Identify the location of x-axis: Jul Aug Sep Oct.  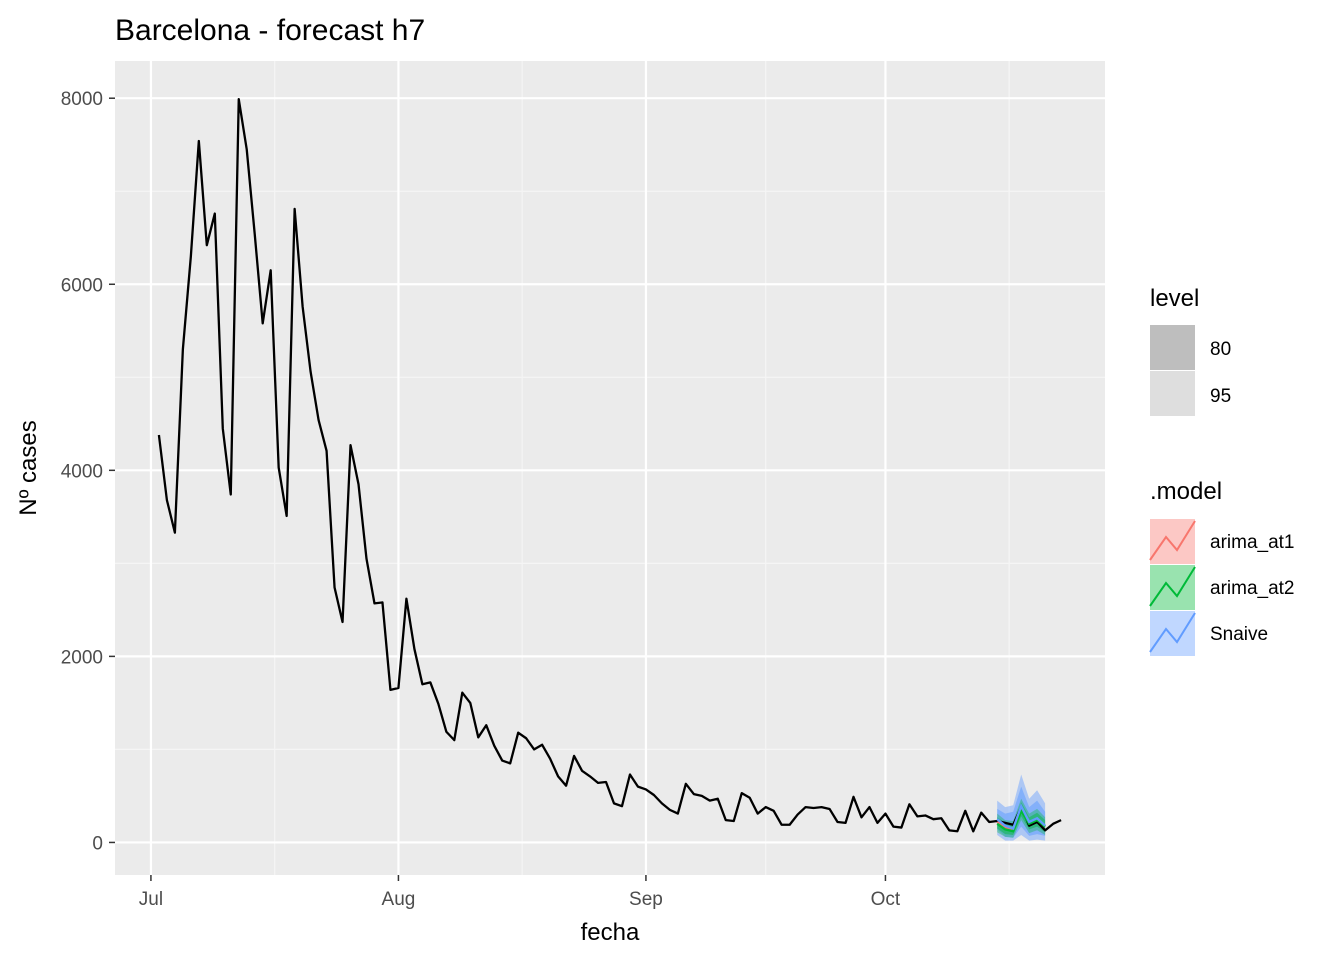
(520, 892).